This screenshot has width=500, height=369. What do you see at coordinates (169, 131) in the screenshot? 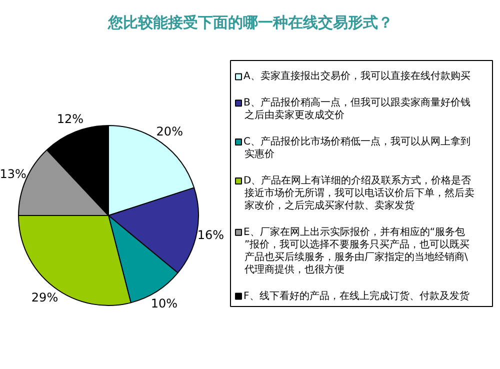
I see `data-label: 20%` at bounding box center [169, 131].